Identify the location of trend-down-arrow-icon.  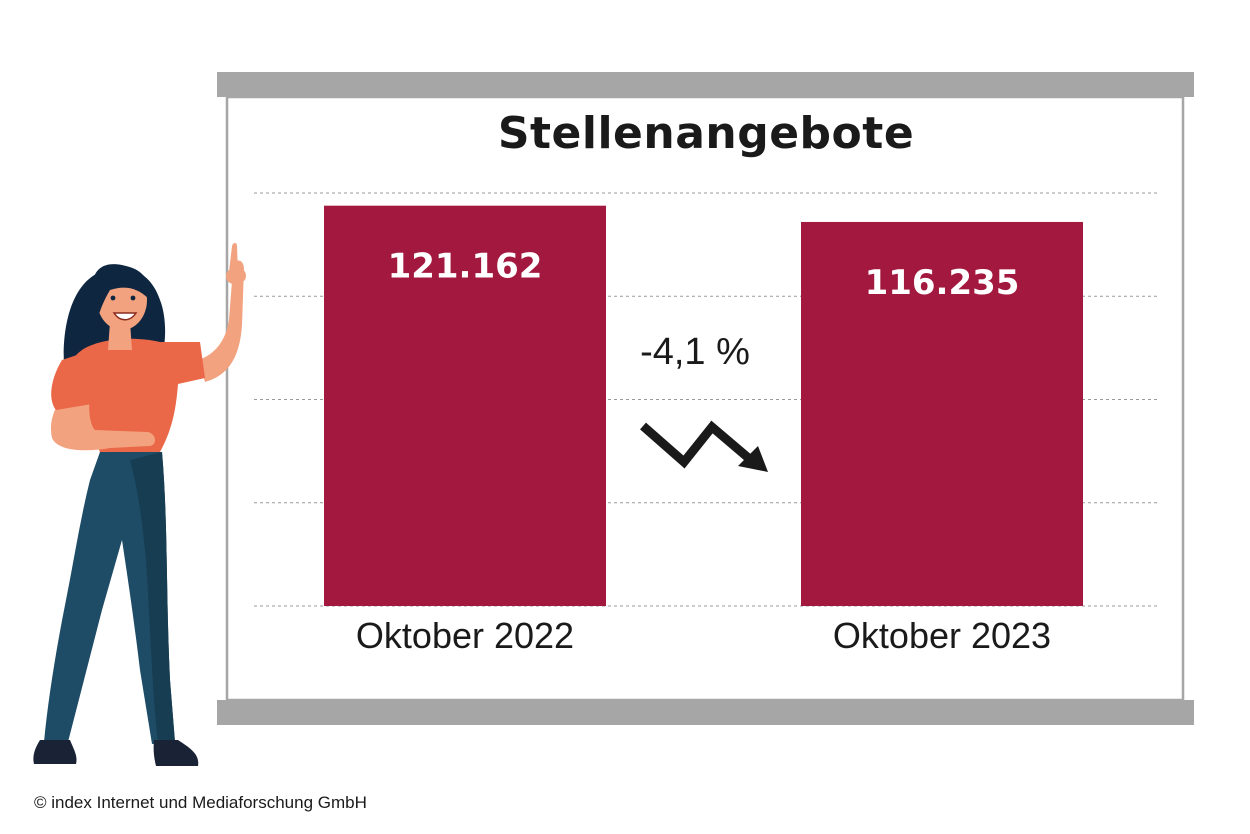
(704, 446).